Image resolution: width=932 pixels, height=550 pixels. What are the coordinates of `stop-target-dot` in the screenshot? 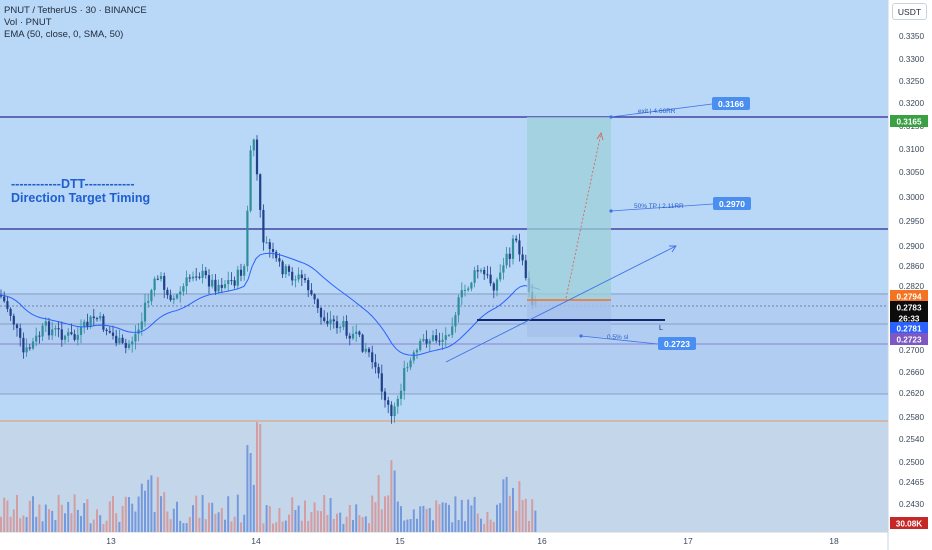 It's located at (581, 336).